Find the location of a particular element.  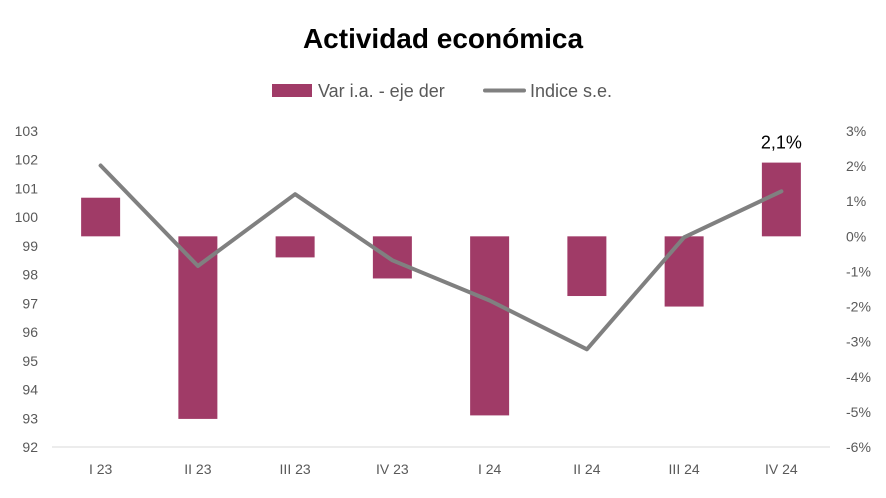

y-right-tick-label: -1% is located at coordinates (858, 271).